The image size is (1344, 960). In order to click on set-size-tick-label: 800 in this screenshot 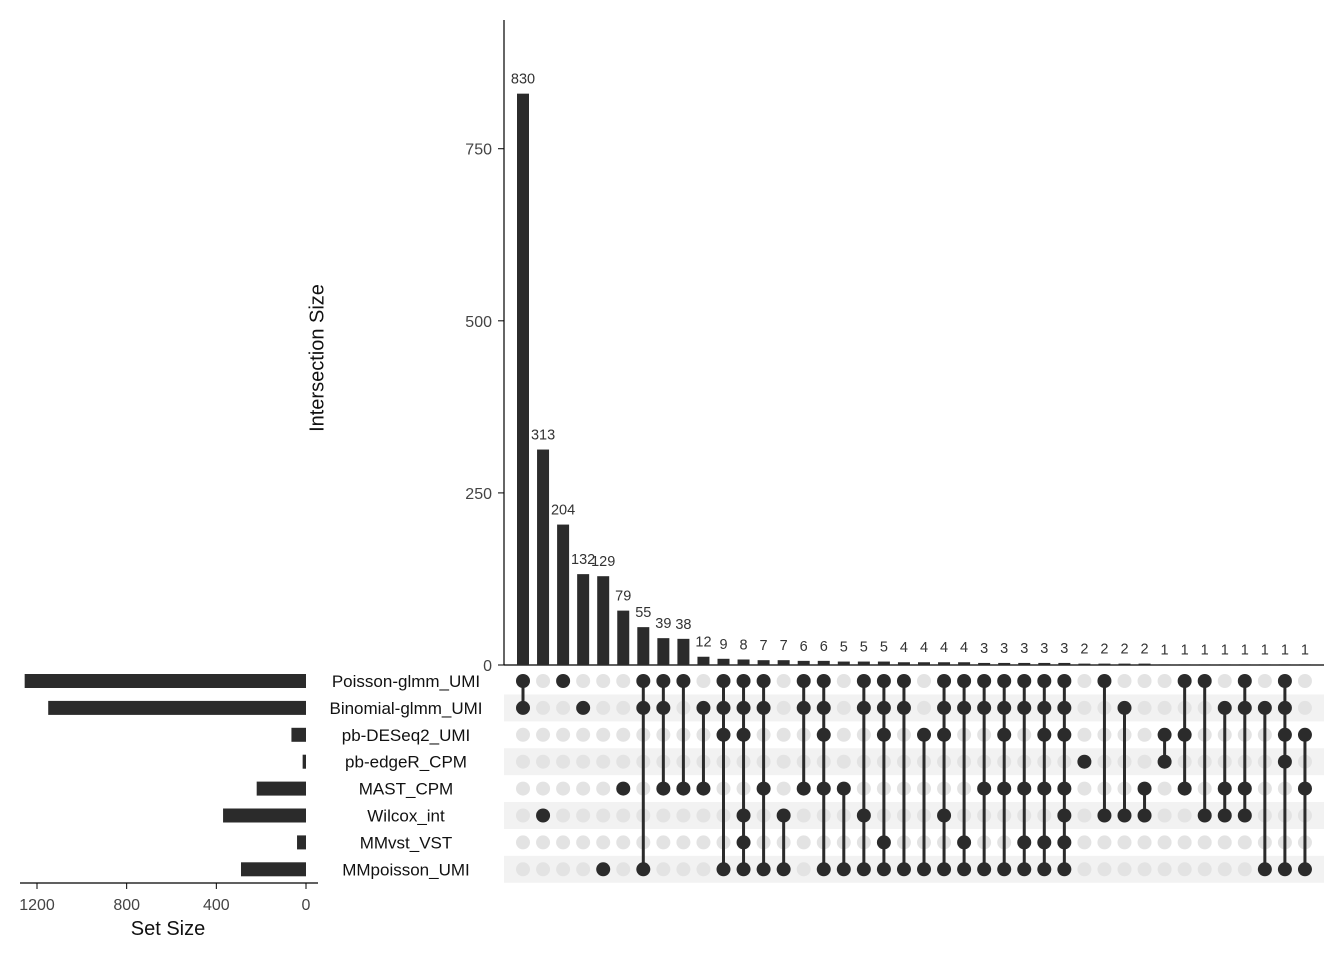, I will do `click(126, 905)`.